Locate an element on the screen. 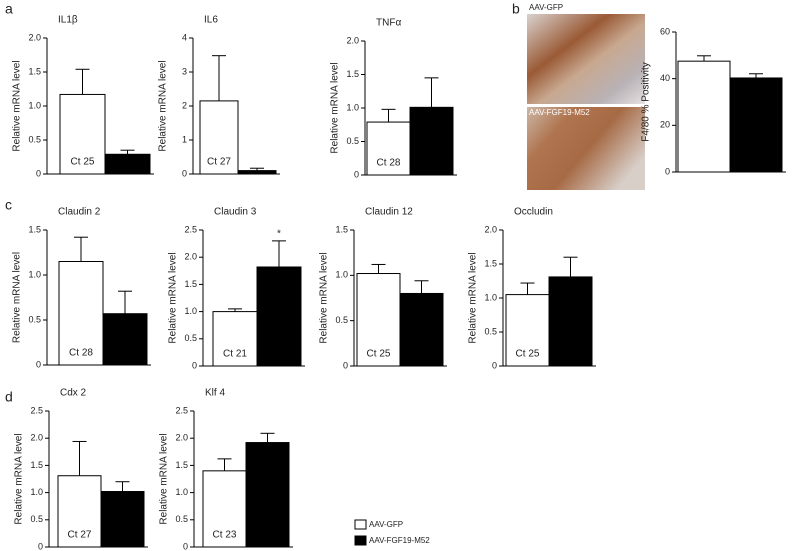  panel-label: b is located at coordinates (516, 9).